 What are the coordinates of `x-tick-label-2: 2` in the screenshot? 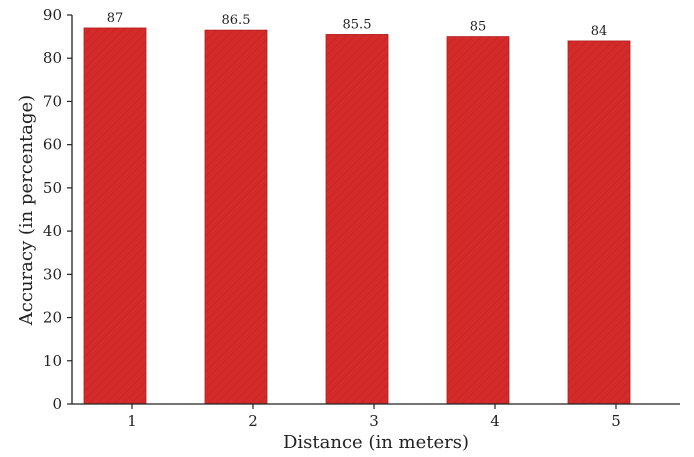 It's located at (253, 421).